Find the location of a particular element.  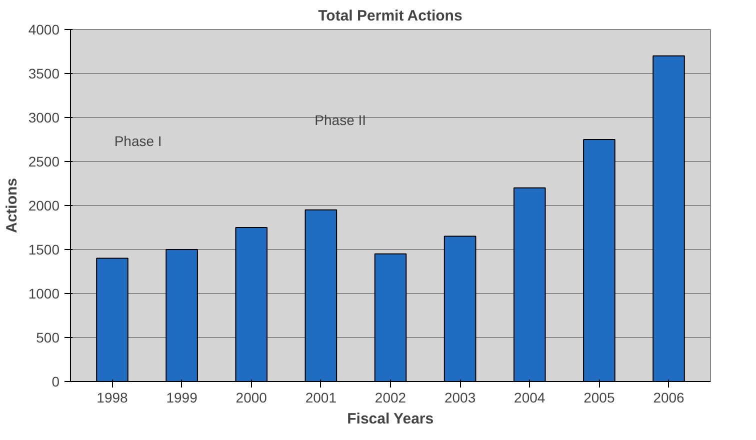

annotation: Phase I is located at coordinates (138, 141).